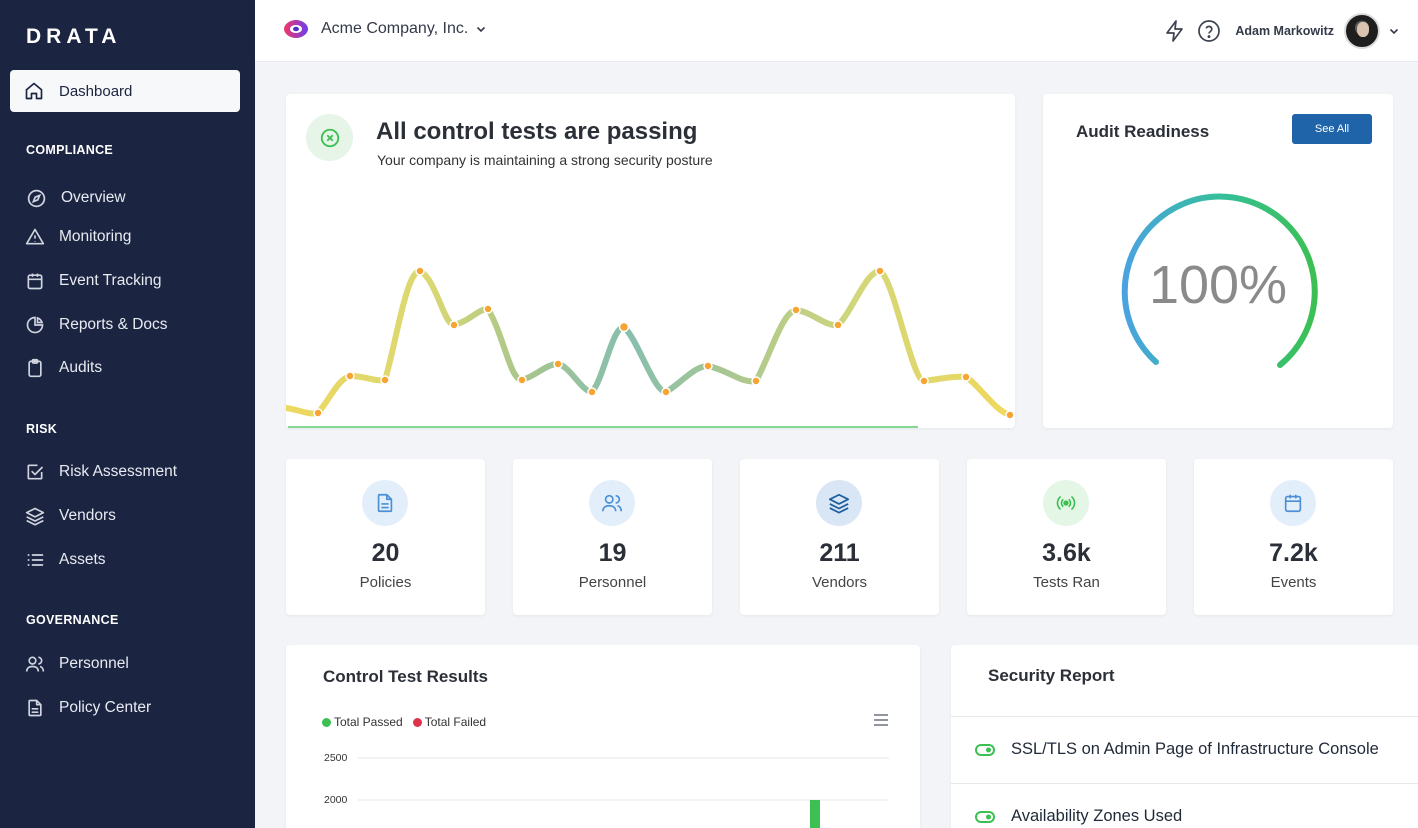 The image size is (1418, 828). I want to click on sidebar-item-assets: Assets, so click(65, 560).